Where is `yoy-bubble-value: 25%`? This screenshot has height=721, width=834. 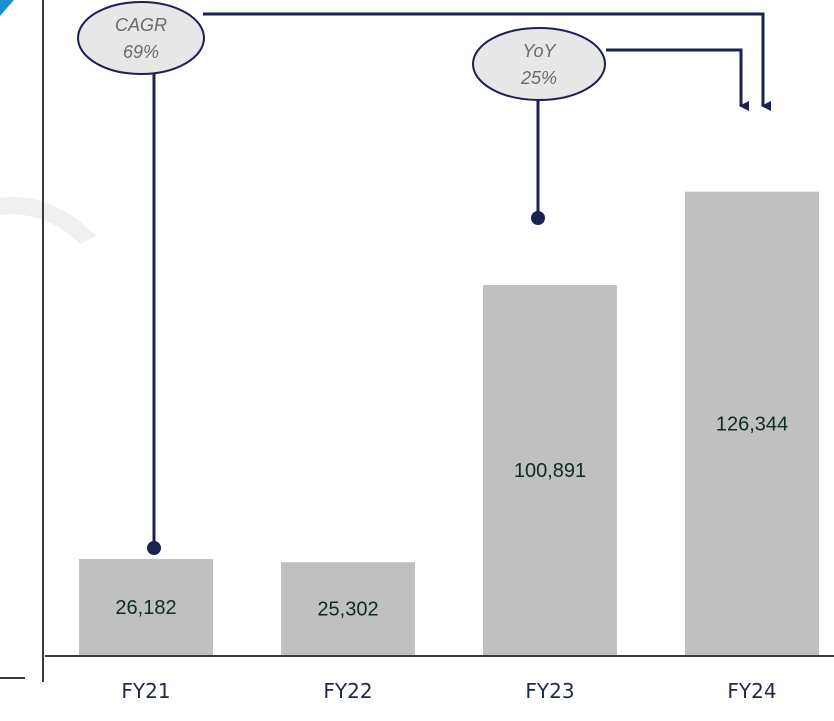 yoy-bubble-value: 25% is located at coordinates (538, 78).